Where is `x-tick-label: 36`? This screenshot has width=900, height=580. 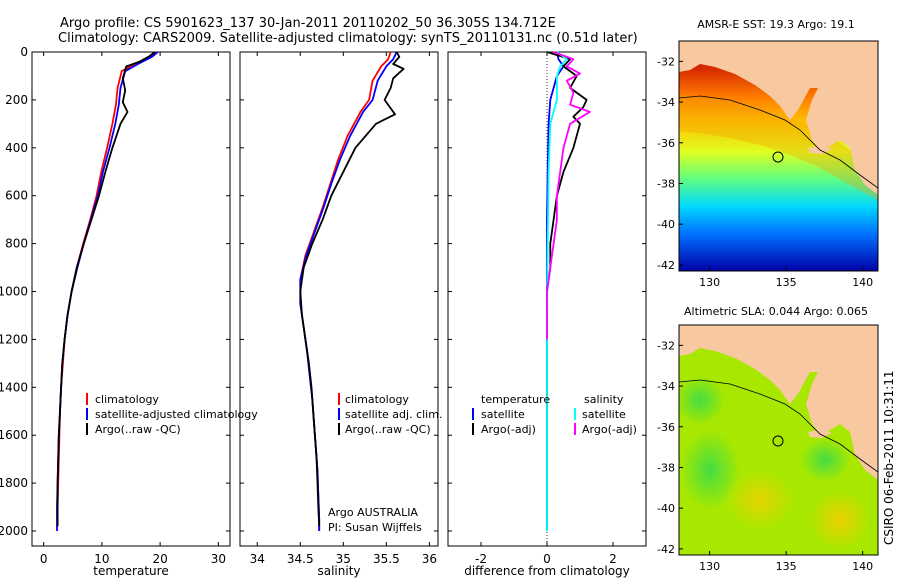
x-tick-label: 36 is located at coordinates (429, 559).